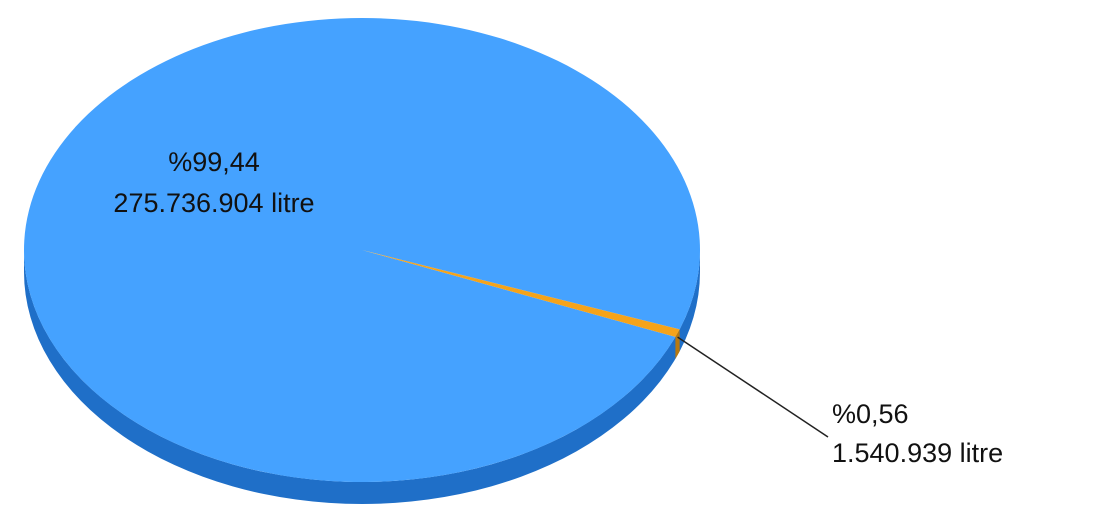 Image resolution: width=1096 pixels, height=519 pixels. Describe the element at coordinates (917, 453) in the screenshot. I see `slice-label-small-value: 1.540.939 litre` at that location.